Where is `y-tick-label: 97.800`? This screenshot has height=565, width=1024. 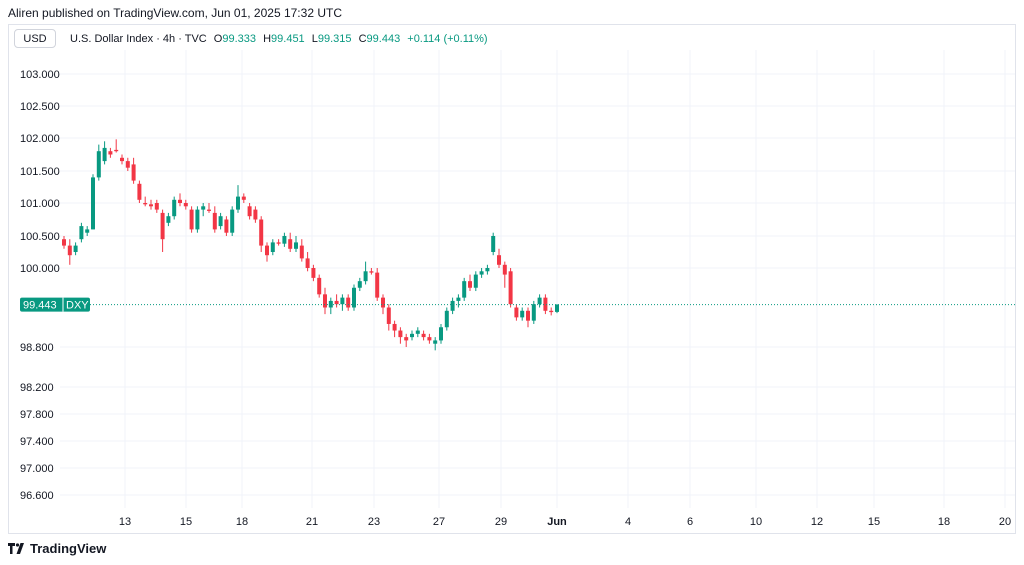
y-tick-label: 97.800 is located at coordinates (37, 415).